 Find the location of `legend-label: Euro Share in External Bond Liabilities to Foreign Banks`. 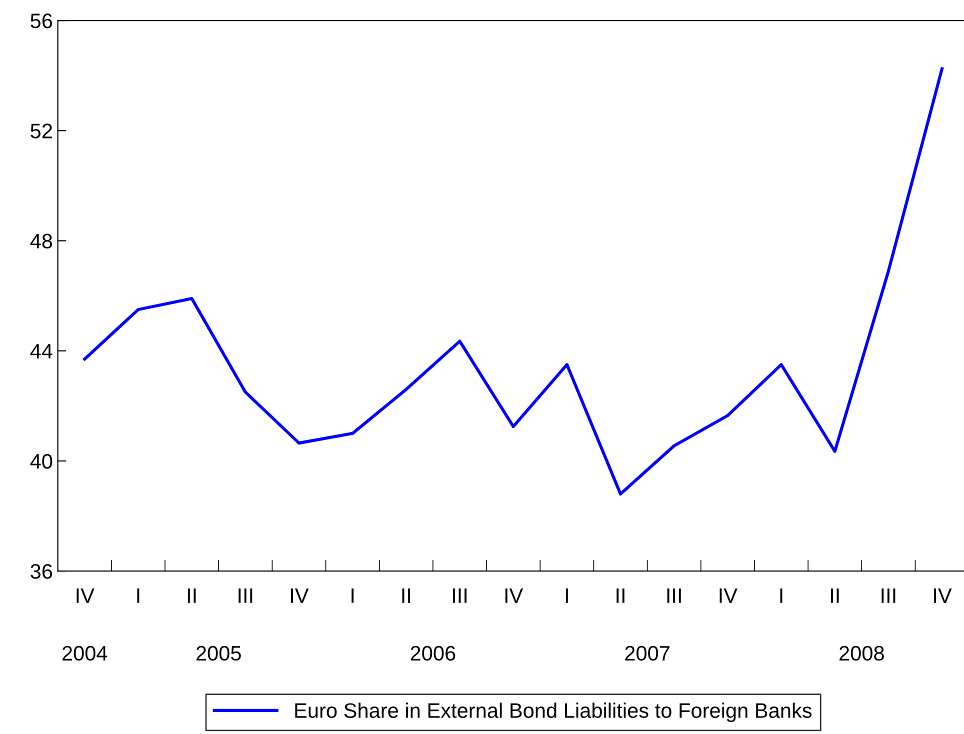

legend-label: Euro Share in External Bond Liabilities to Foreign Banks is located at coordinates (553, 712).